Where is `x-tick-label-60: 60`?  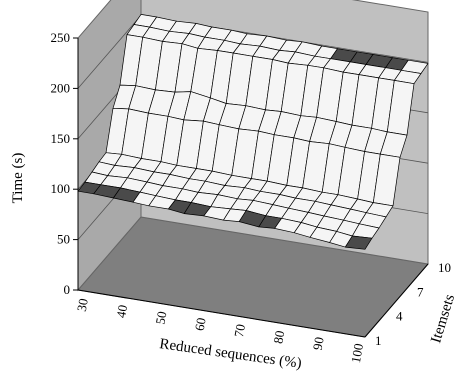
x-tick-label-60: 60 is located at coordinates (200, 324).